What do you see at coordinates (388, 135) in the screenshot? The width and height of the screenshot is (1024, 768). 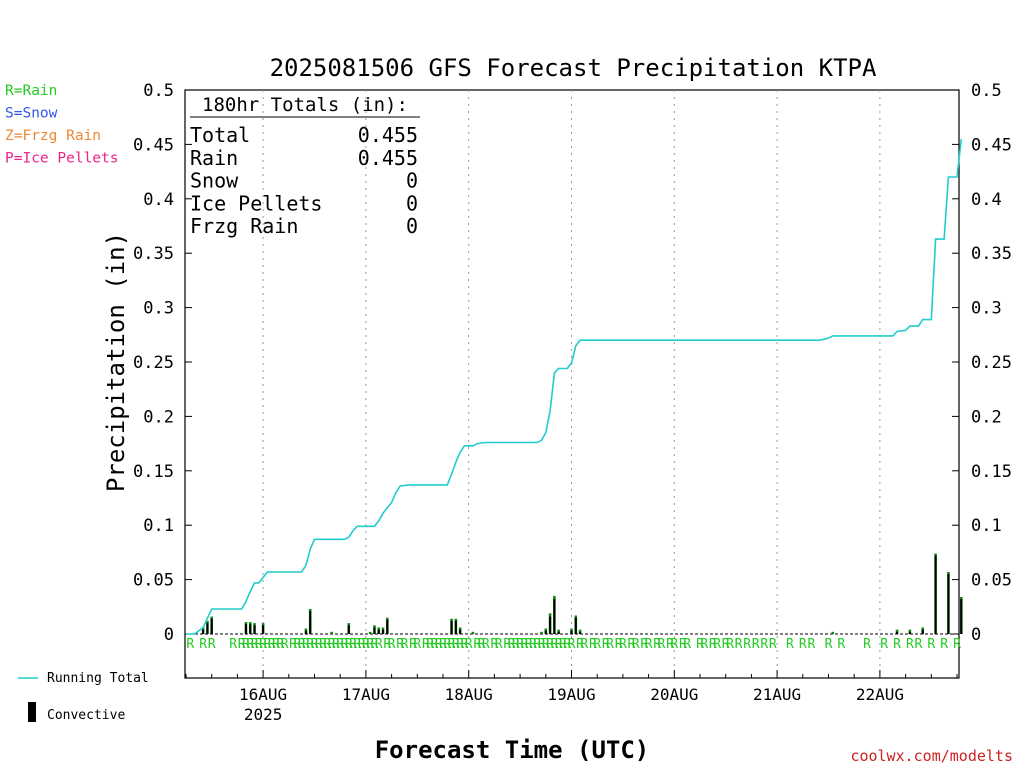 I see `totals-row-value: 0.455` at bounding box center [388, 135].